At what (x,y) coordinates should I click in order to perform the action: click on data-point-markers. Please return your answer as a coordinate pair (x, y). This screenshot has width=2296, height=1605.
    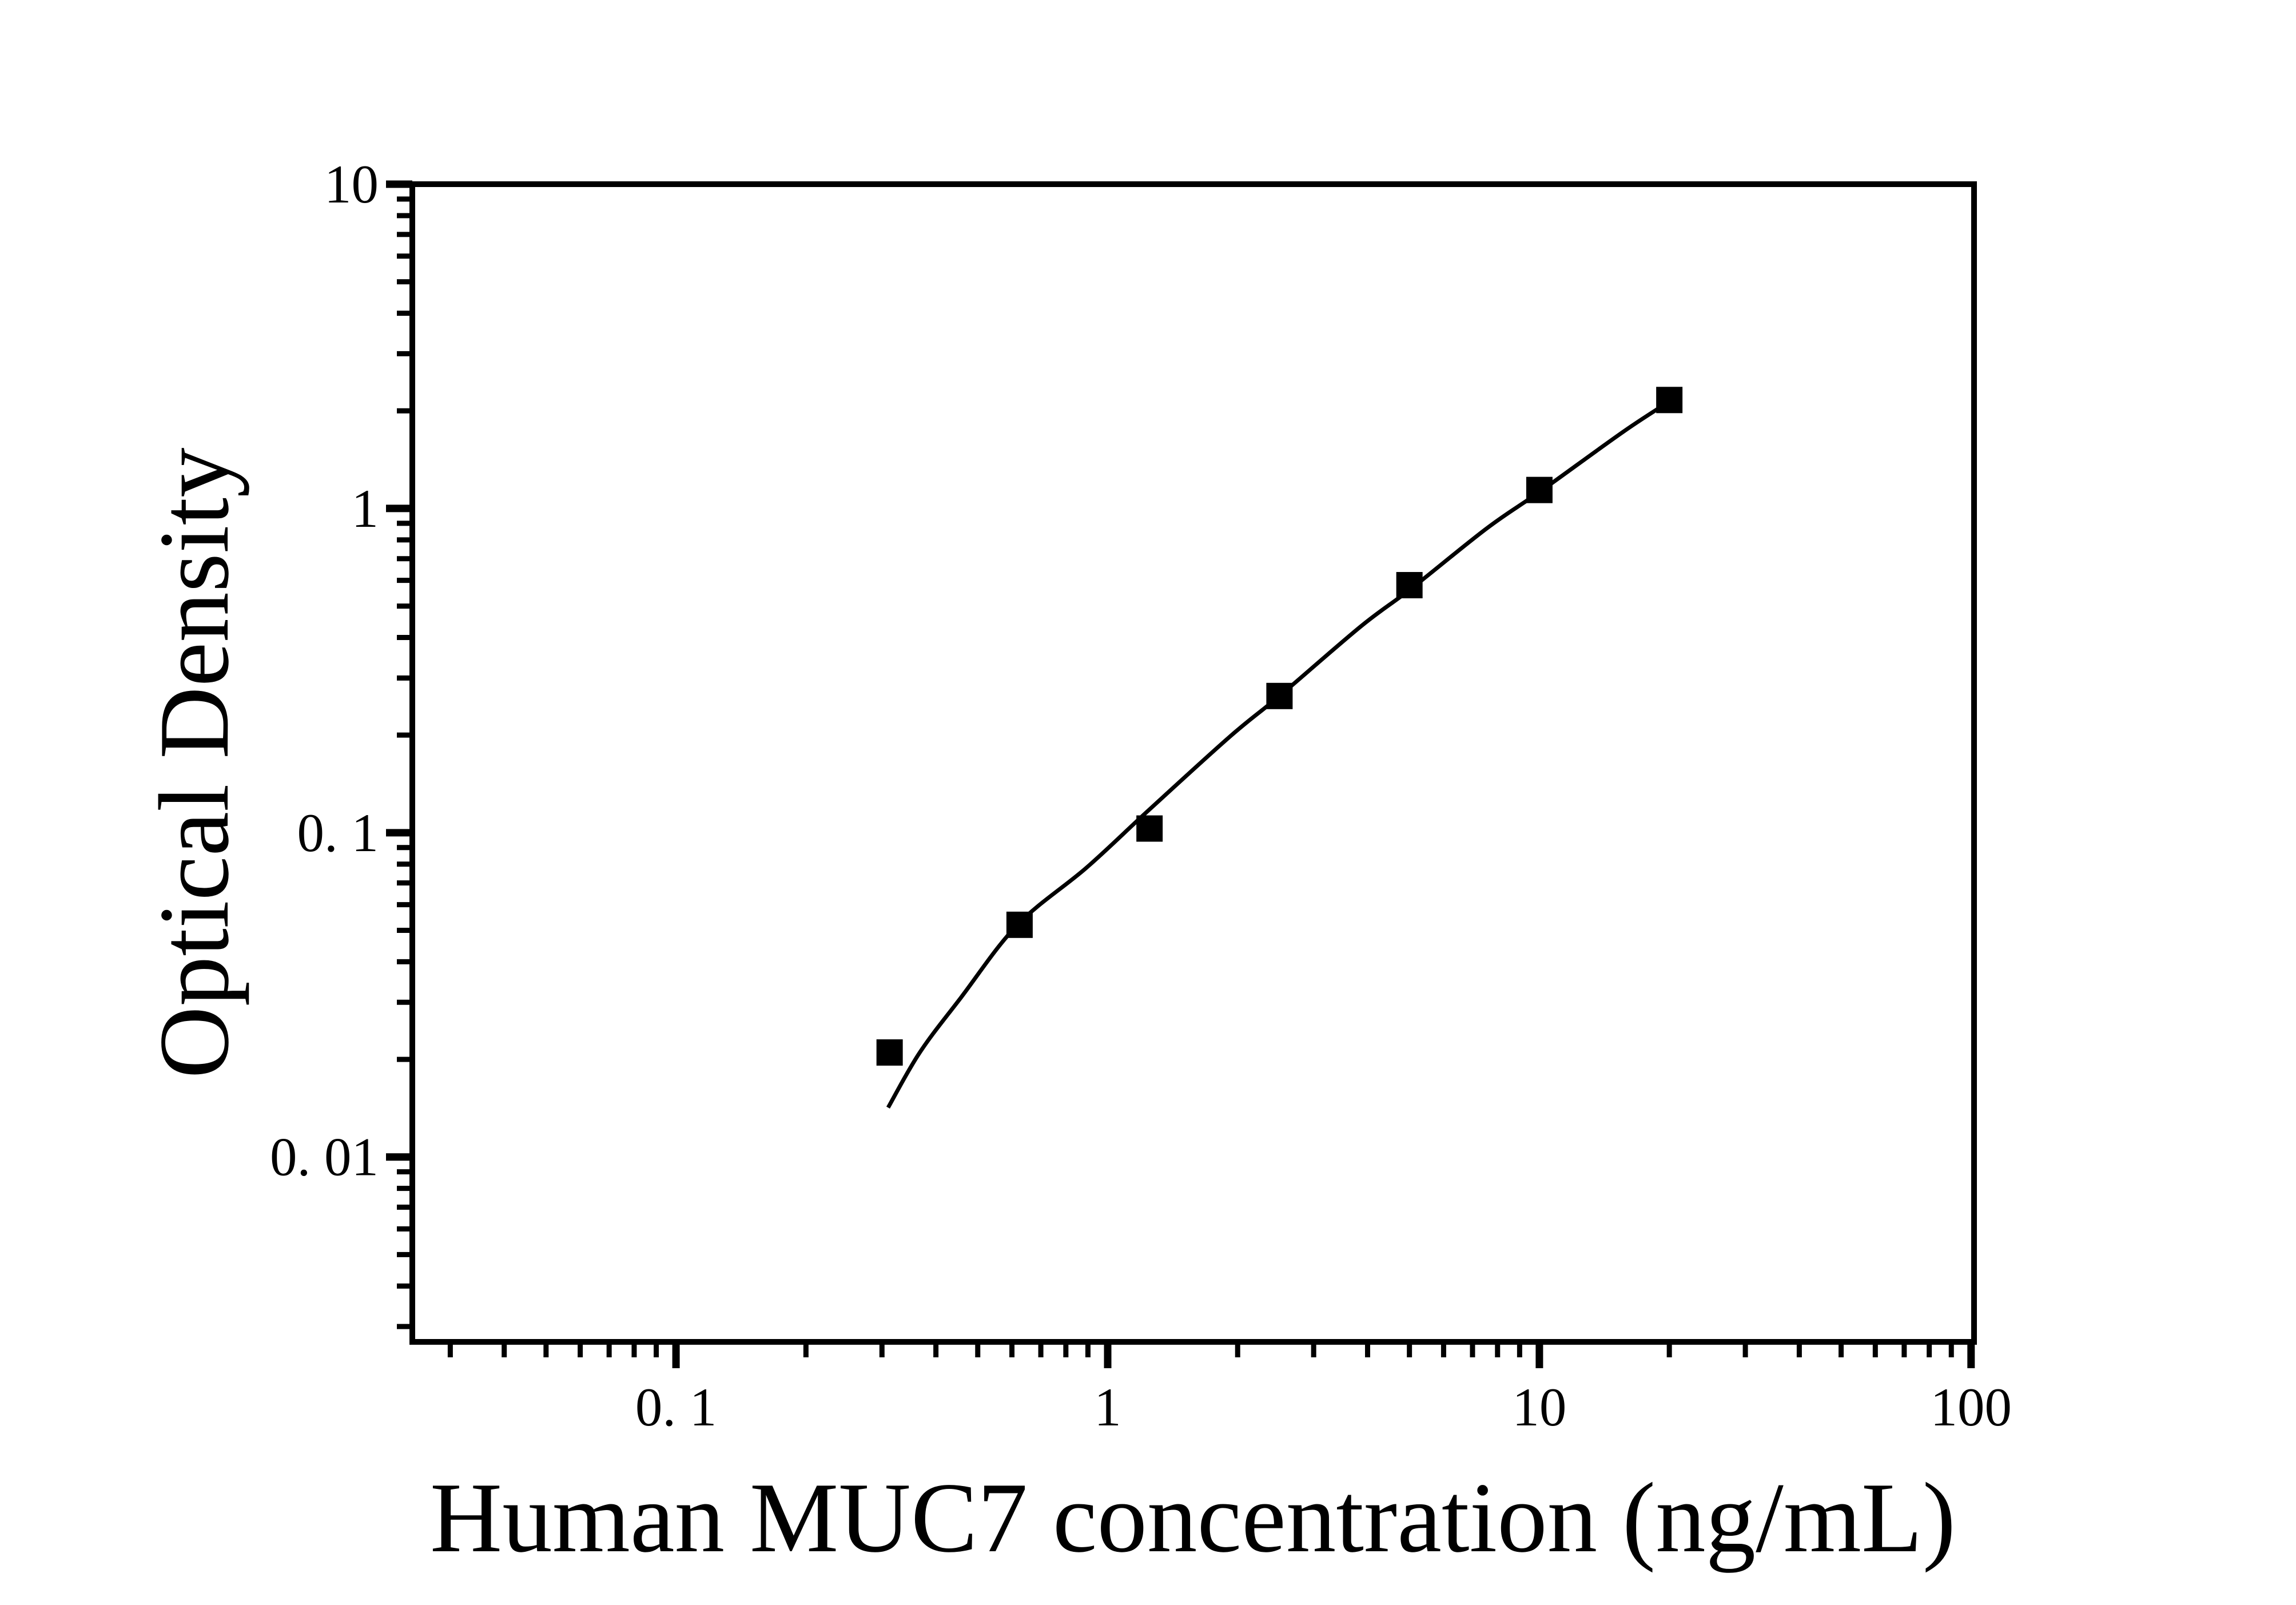
    Looking at the image, I should click on (1280, 726).